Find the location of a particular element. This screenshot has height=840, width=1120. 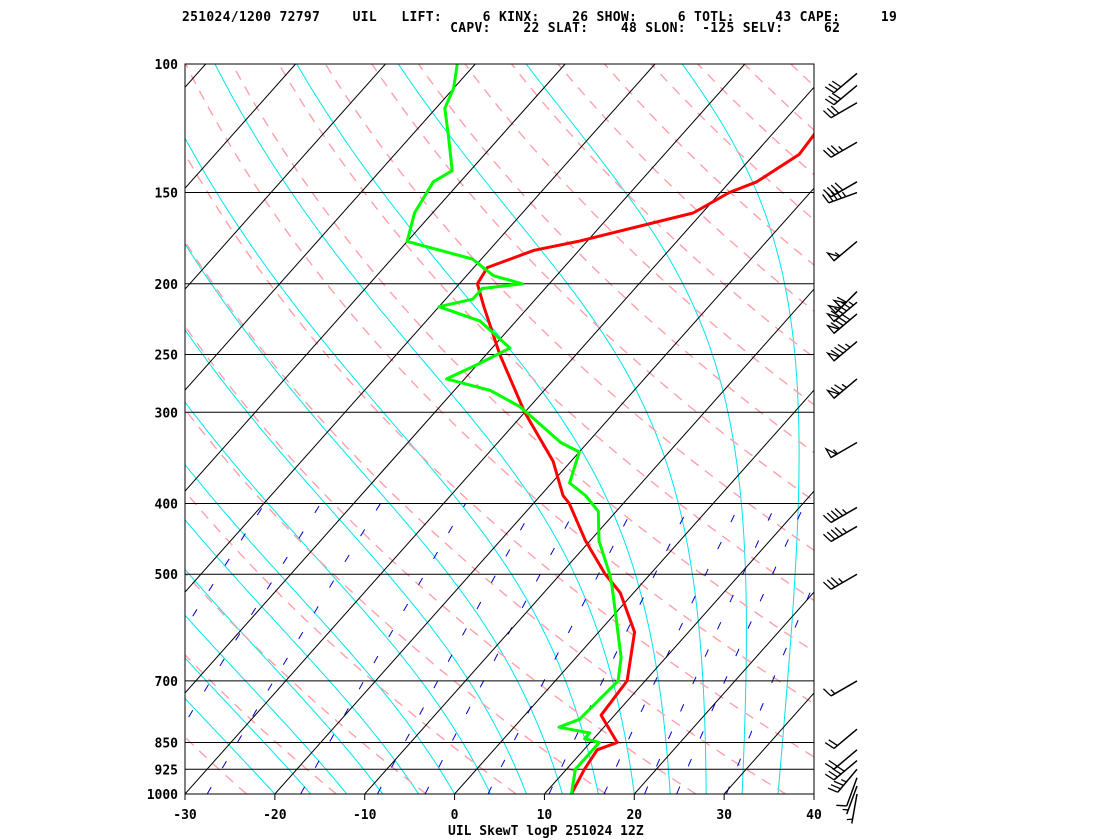

temperature-label: 10 is located at coordinates (545, 815).